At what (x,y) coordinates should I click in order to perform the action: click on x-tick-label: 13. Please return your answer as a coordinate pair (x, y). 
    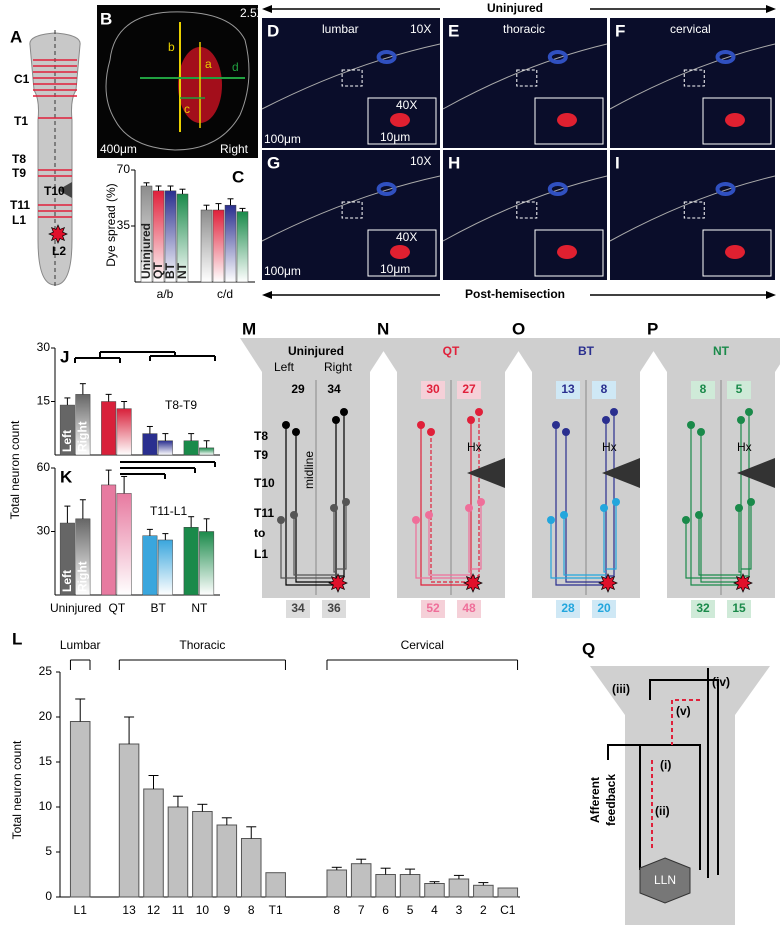
    Looking at the image, I should click on (129, 910).